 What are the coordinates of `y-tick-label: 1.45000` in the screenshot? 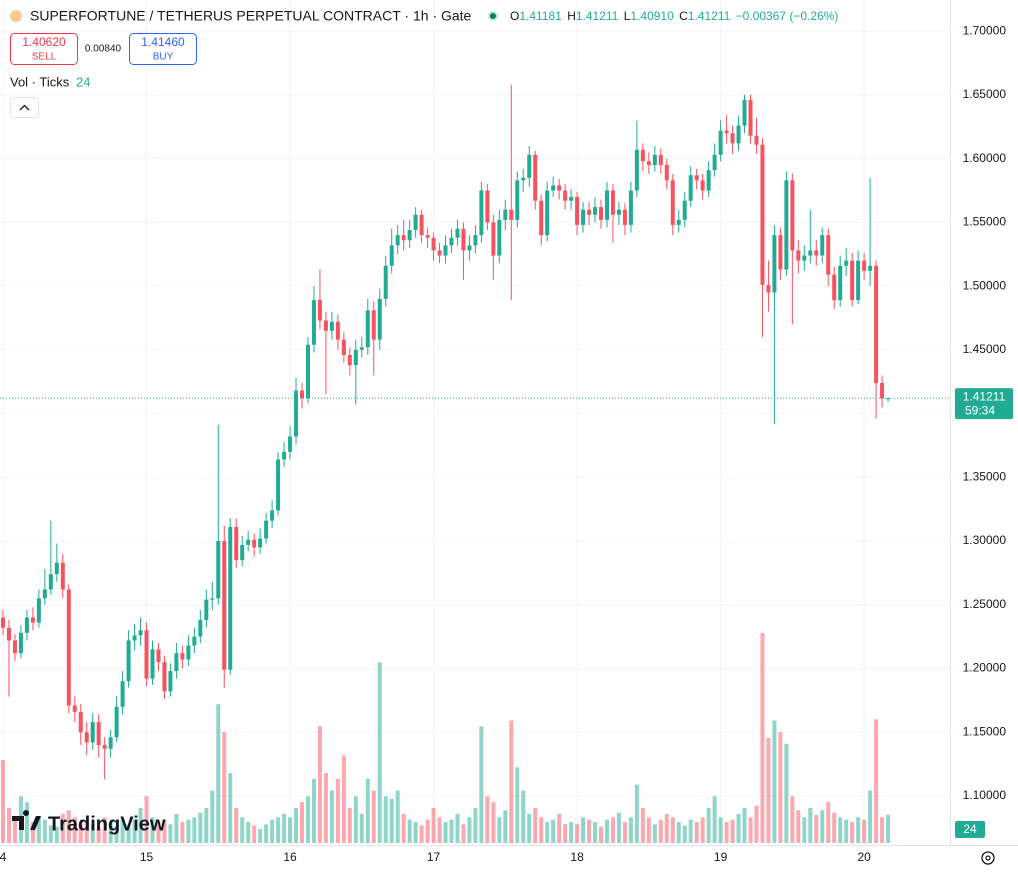 It's located at (985, 349).